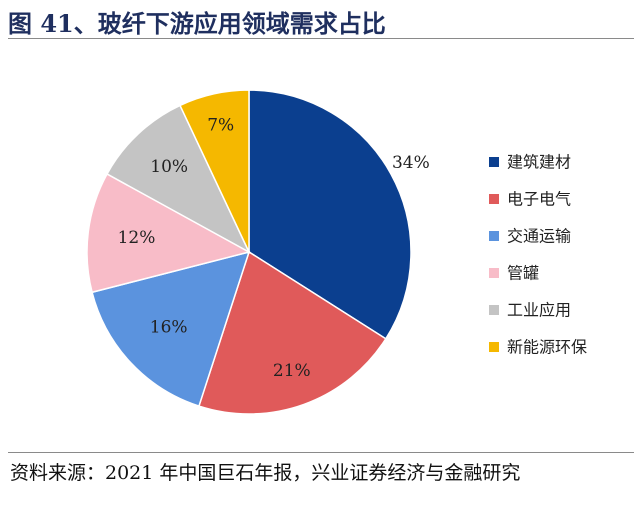  Describe the element at coordinates (321, 452) in the screenshot. I see `source-divider` at that location.